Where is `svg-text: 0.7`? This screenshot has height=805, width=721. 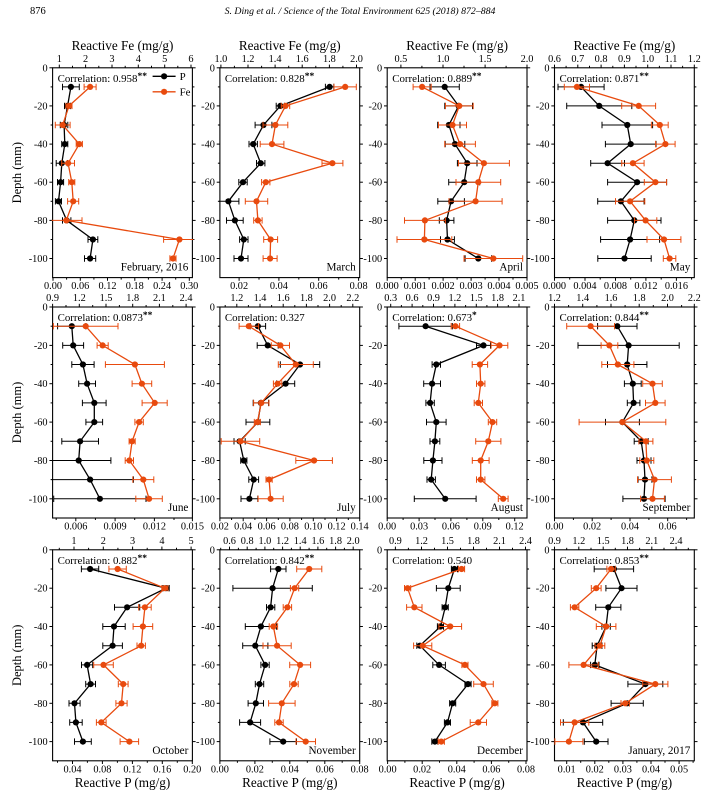
svg-text: 0.7 is located at coordinates (577, 59).